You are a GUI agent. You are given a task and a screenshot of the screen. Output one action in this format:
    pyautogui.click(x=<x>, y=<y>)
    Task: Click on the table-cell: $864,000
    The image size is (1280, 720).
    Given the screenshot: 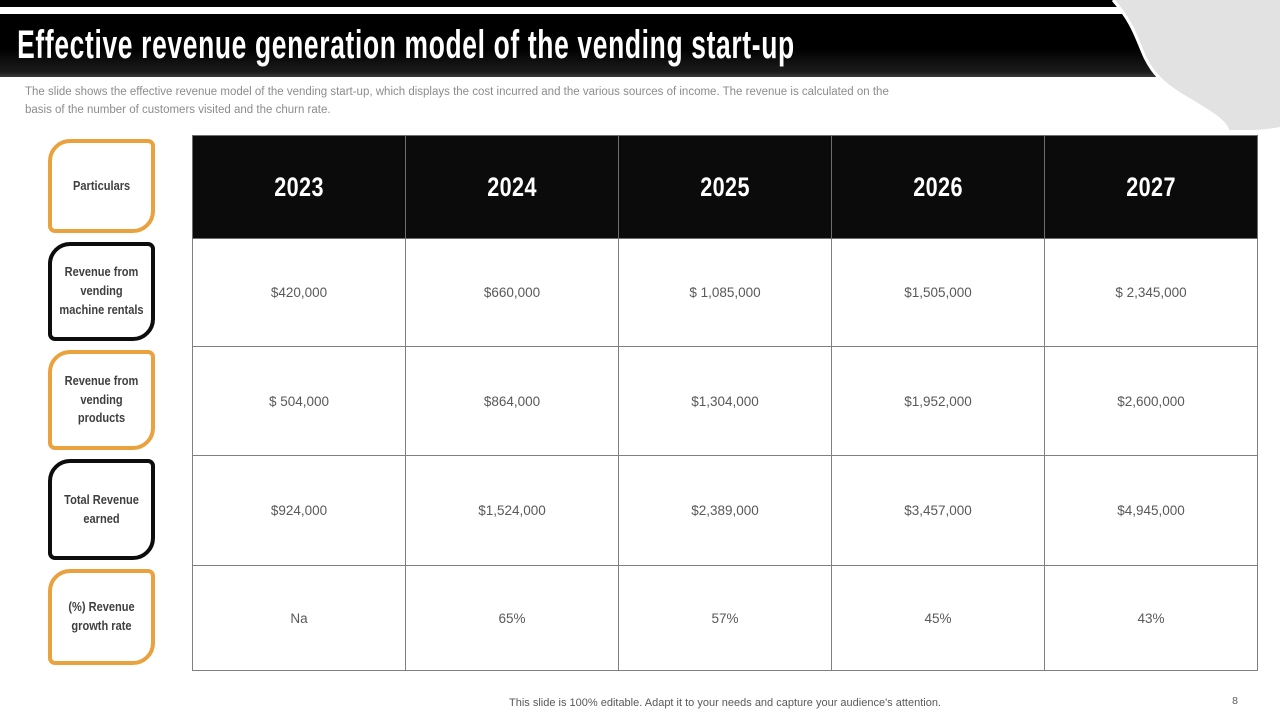 What is the action you would take?
    pyautogui.click(x=512, y=401)
    